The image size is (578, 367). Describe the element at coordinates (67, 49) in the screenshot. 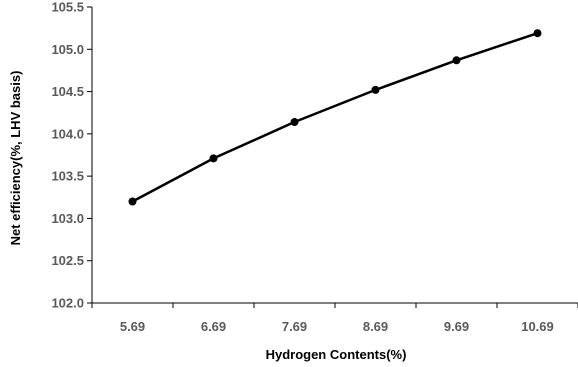

I see `y-tick-label: 105.0` at that location.